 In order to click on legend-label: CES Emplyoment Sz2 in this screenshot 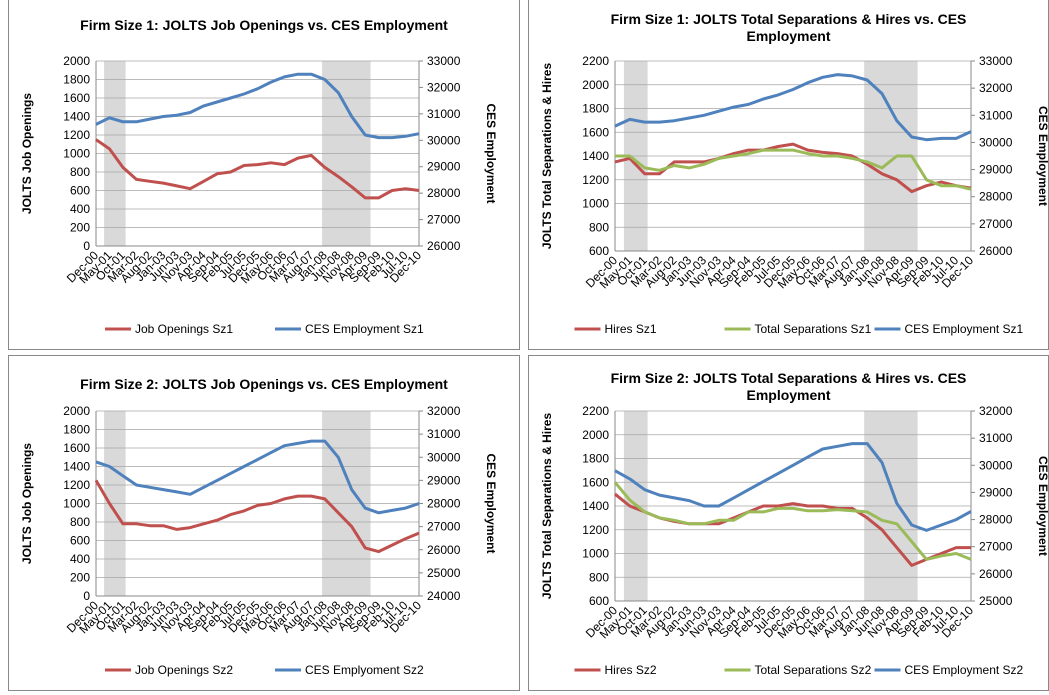, I will do `click(364, 670)`.